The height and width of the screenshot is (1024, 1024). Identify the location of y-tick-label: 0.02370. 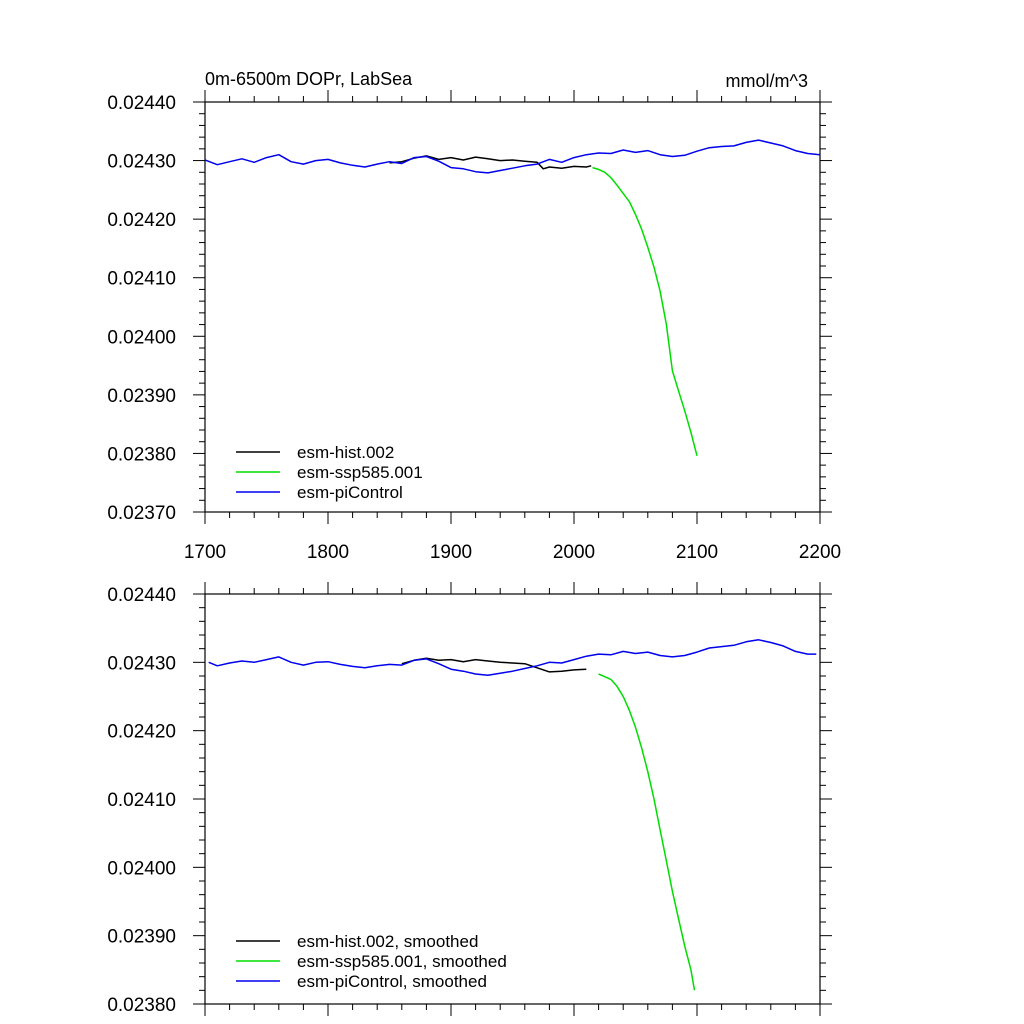
(141, 513).